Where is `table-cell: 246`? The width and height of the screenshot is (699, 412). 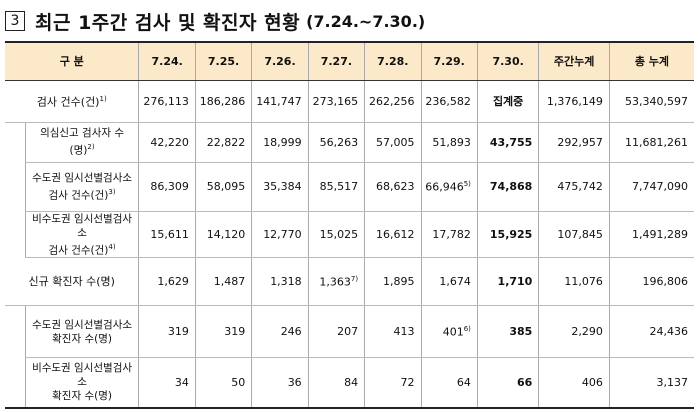 table-cell: 246 is located at coordinates (280, 331).